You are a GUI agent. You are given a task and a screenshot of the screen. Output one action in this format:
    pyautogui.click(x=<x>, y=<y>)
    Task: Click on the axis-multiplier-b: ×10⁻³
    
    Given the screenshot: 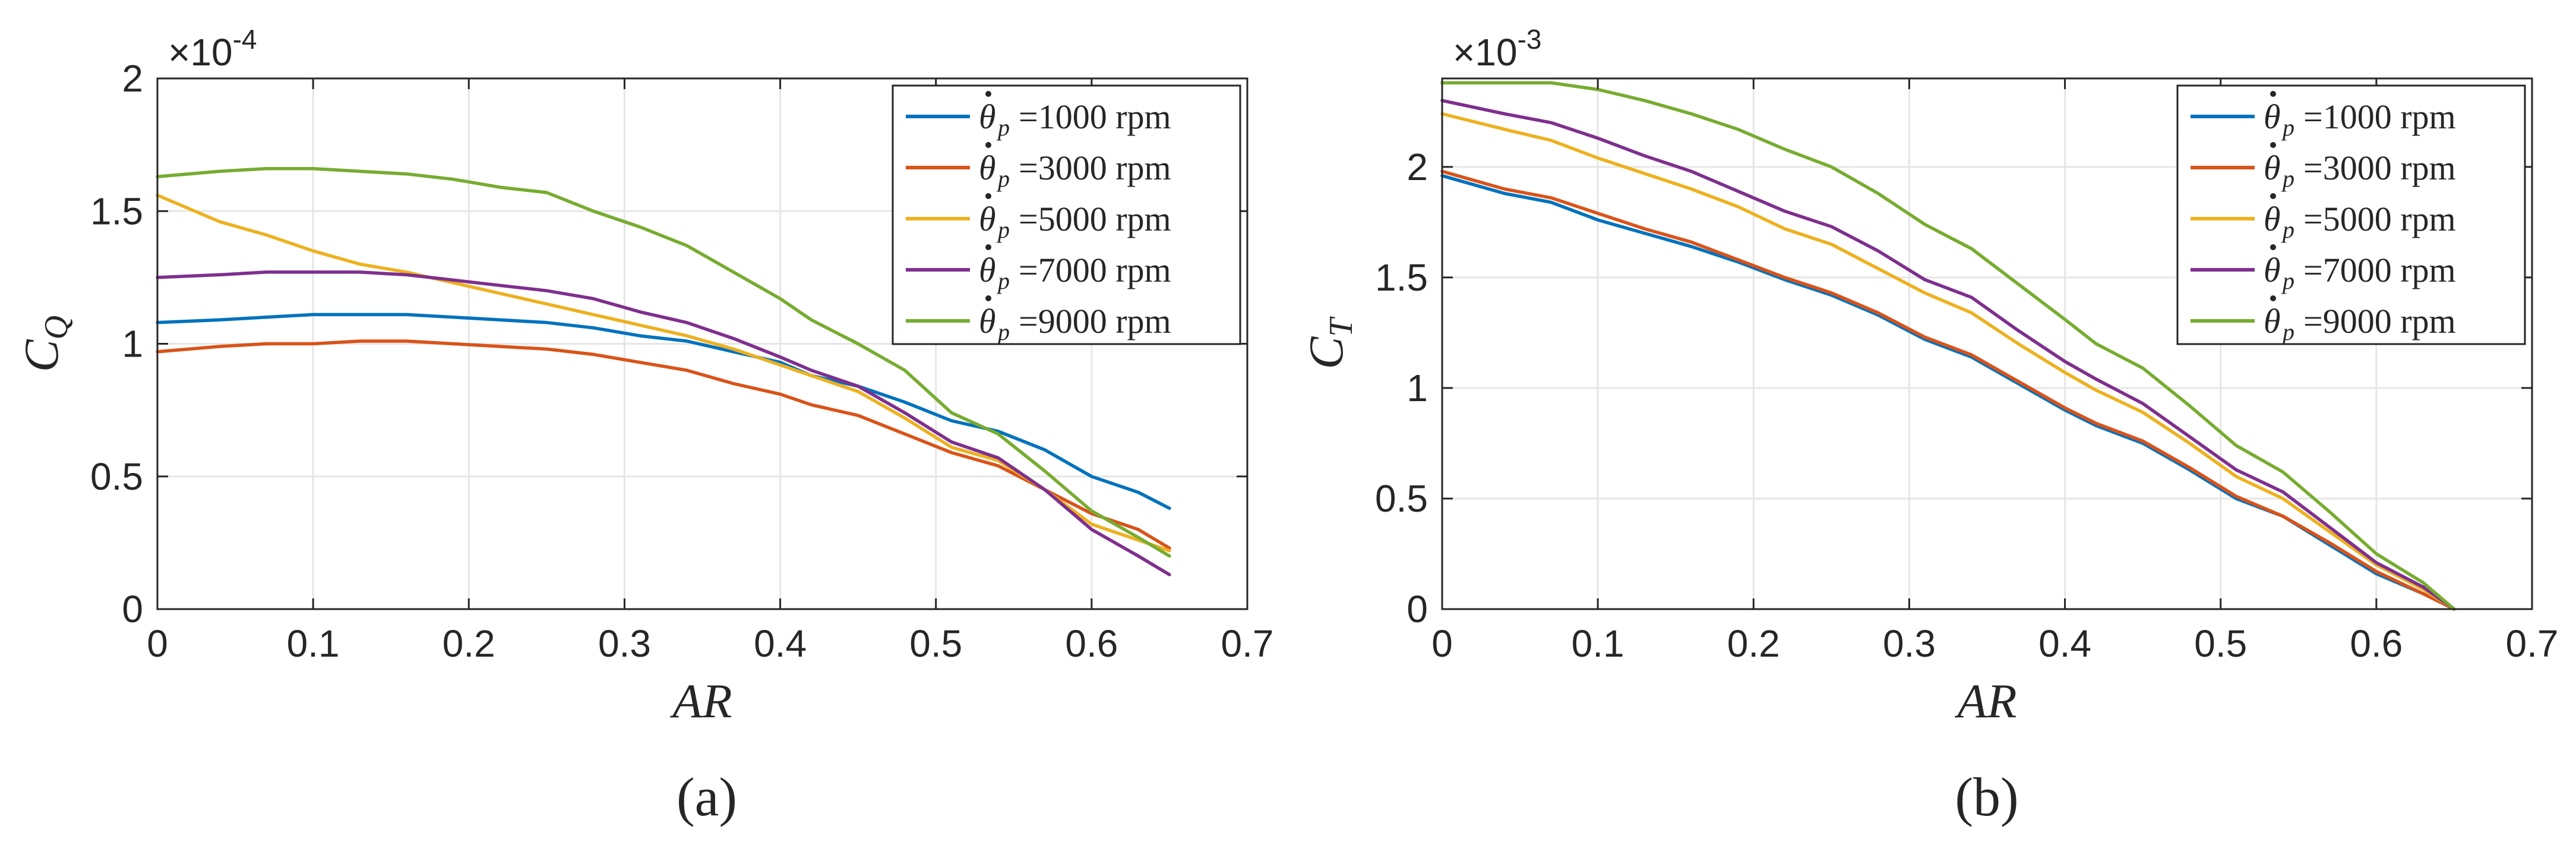 What is the action you would take?
    pyautogui.click(x=1497, y=49)
    